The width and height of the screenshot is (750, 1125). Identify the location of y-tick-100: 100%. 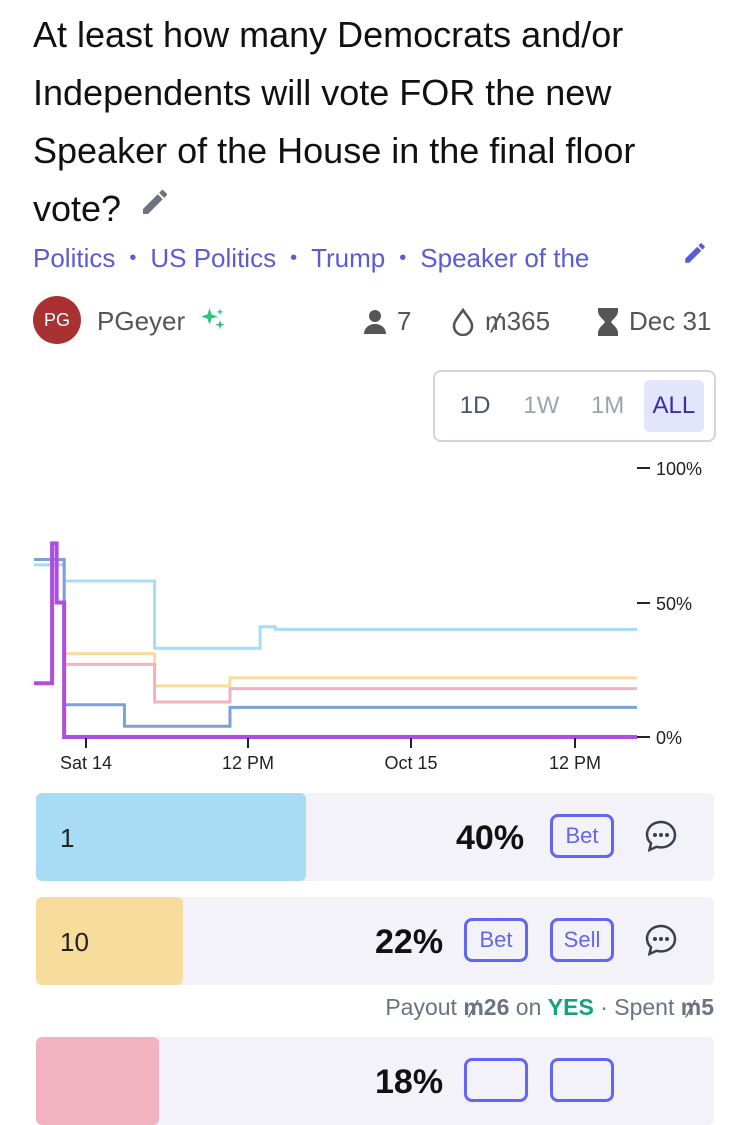
(679, 469).